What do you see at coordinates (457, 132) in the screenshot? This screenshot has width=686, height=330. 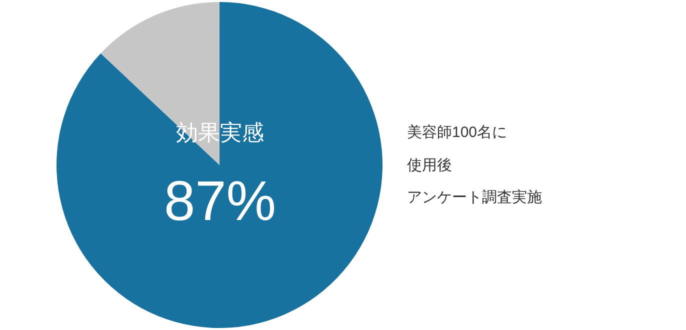 I see `text: 美容師100名に` at bounding box center [457, 132].